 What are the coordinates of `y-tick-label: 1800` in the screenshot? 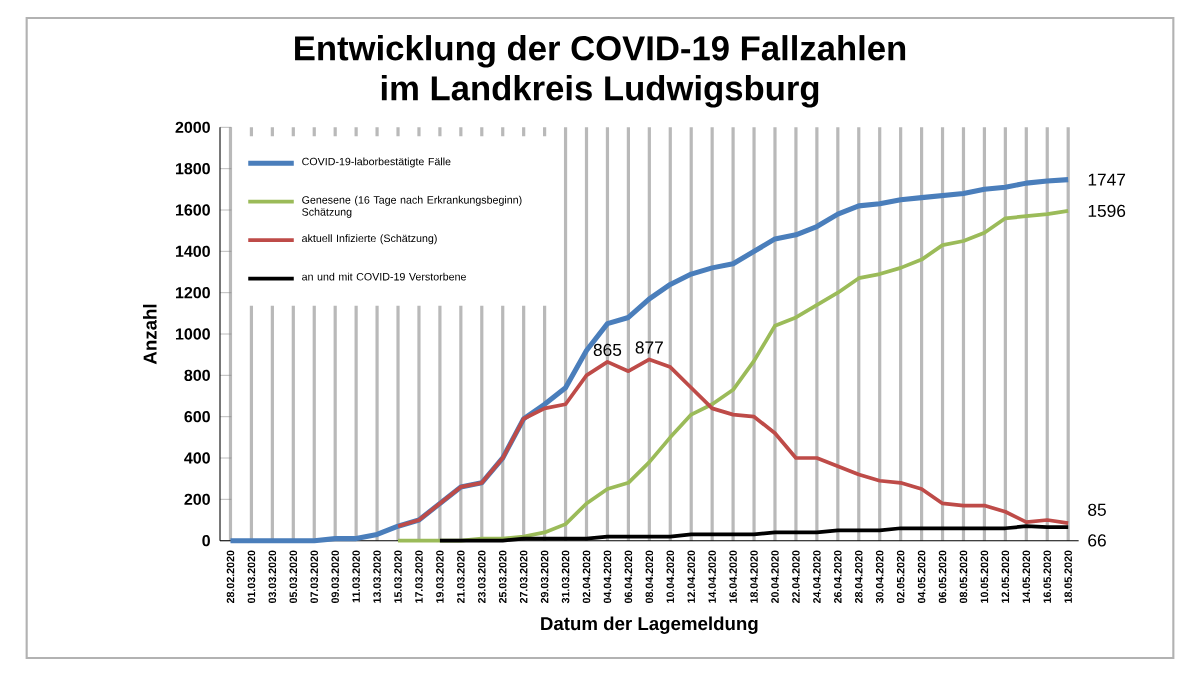 It's located at (193, 169).